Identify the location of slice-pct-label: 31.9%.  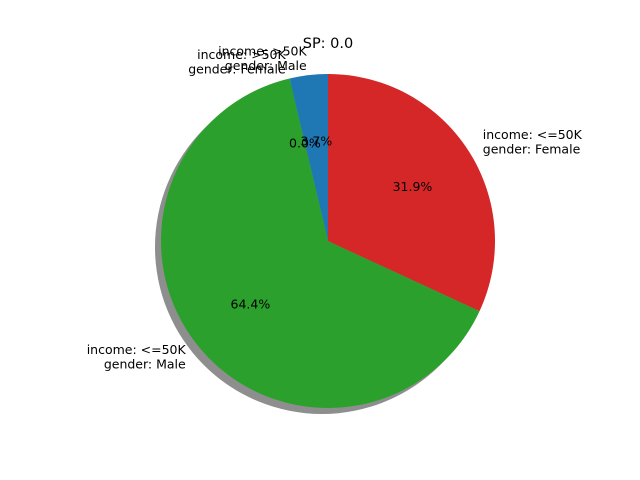
(413, 186).